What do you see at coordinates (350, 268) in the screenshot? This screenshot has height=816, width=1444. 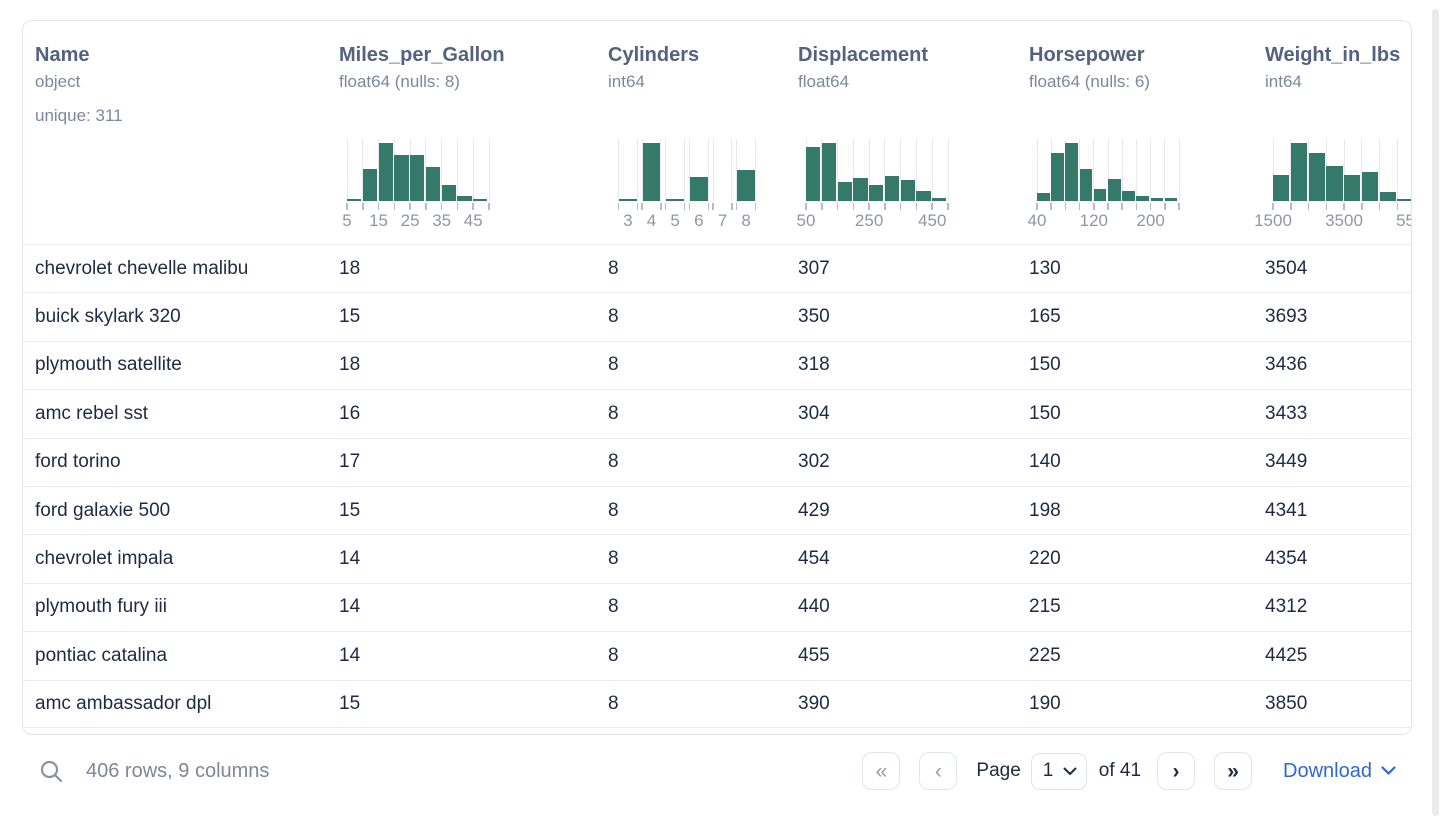 I see `table-cell: 18` at bounding box center [350, 268].